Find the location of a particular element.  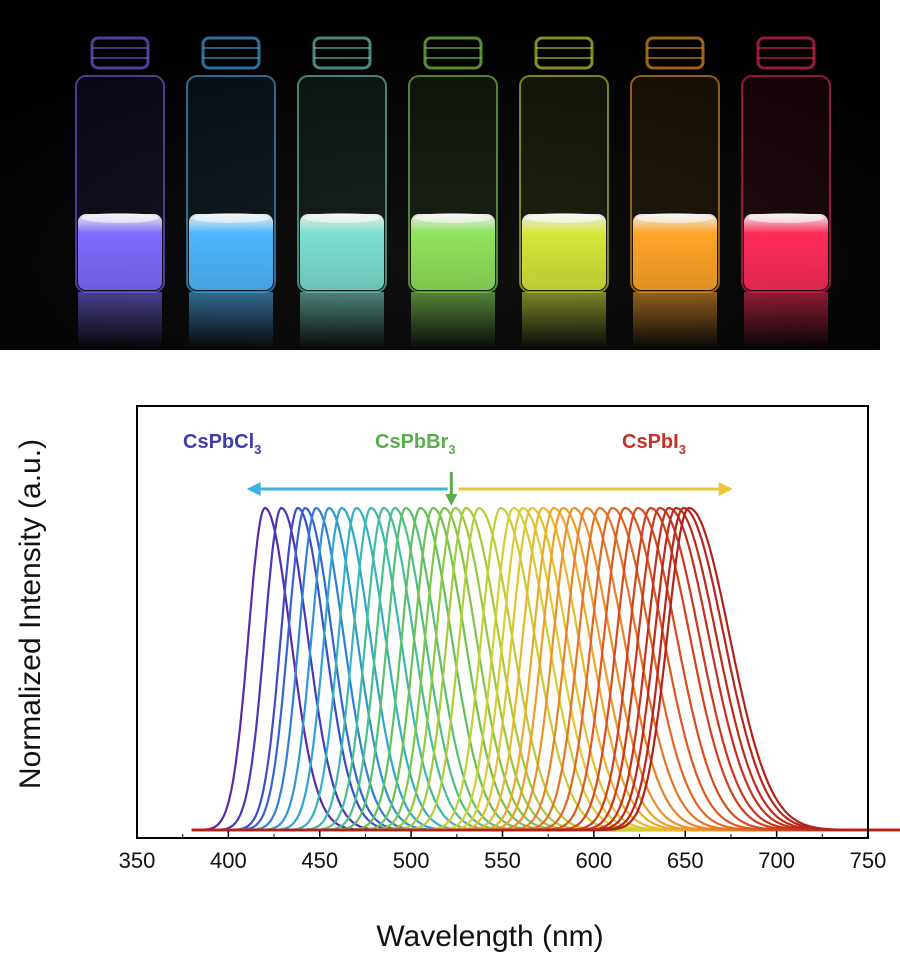

annotation-cspbbr3-sub: 3 is located at coordinates (451, 449).